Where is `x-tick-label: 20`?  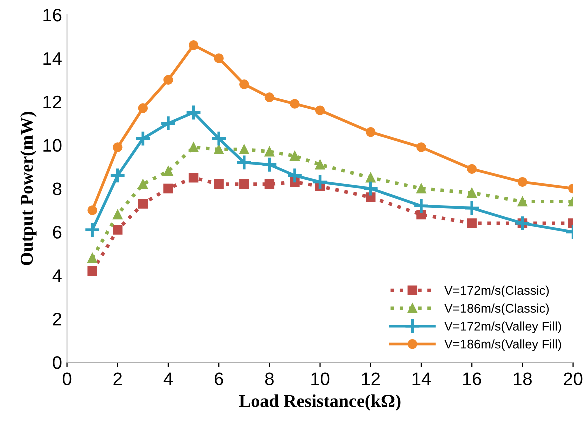
x-tick-label: 20 is located at coordinates (573, 379).